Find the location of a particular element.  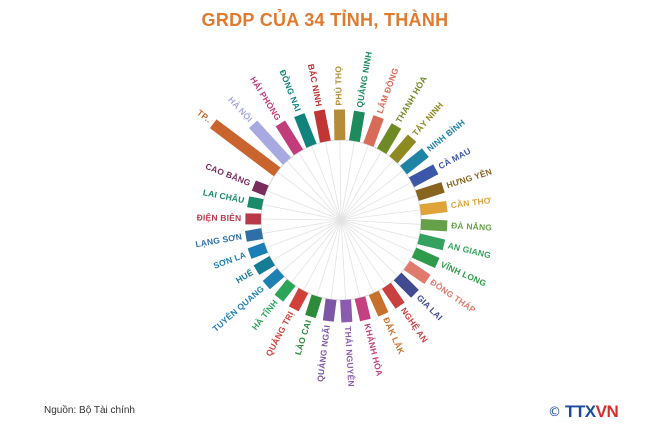

ttxvn-logo: © TTXVN is located at coordinates (593, 412).